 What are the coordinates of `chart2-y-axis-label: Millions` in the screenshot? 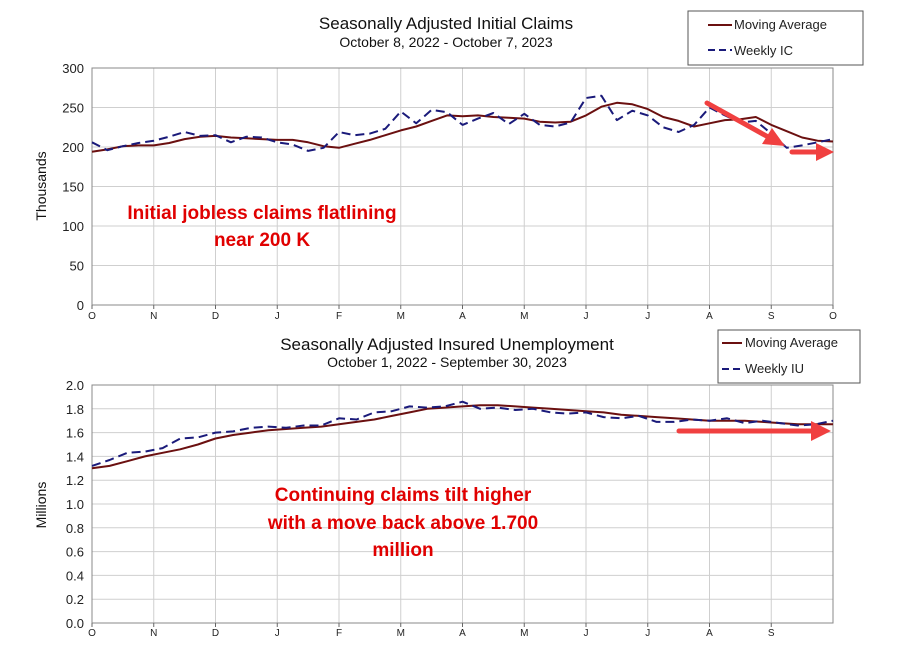 It's located at (41, 505).